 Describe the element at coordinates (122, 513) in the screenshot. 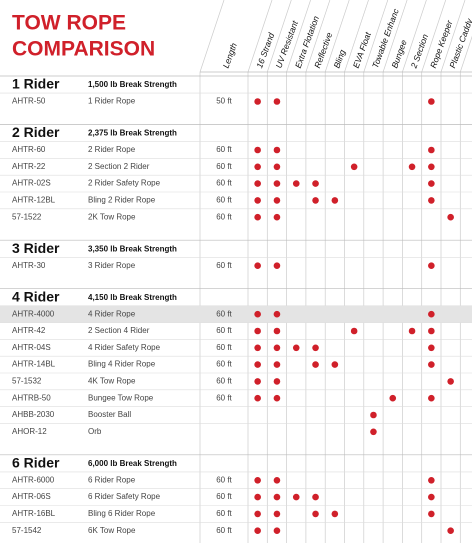

I see `description: Bling 6 Rider Rope` at that location.